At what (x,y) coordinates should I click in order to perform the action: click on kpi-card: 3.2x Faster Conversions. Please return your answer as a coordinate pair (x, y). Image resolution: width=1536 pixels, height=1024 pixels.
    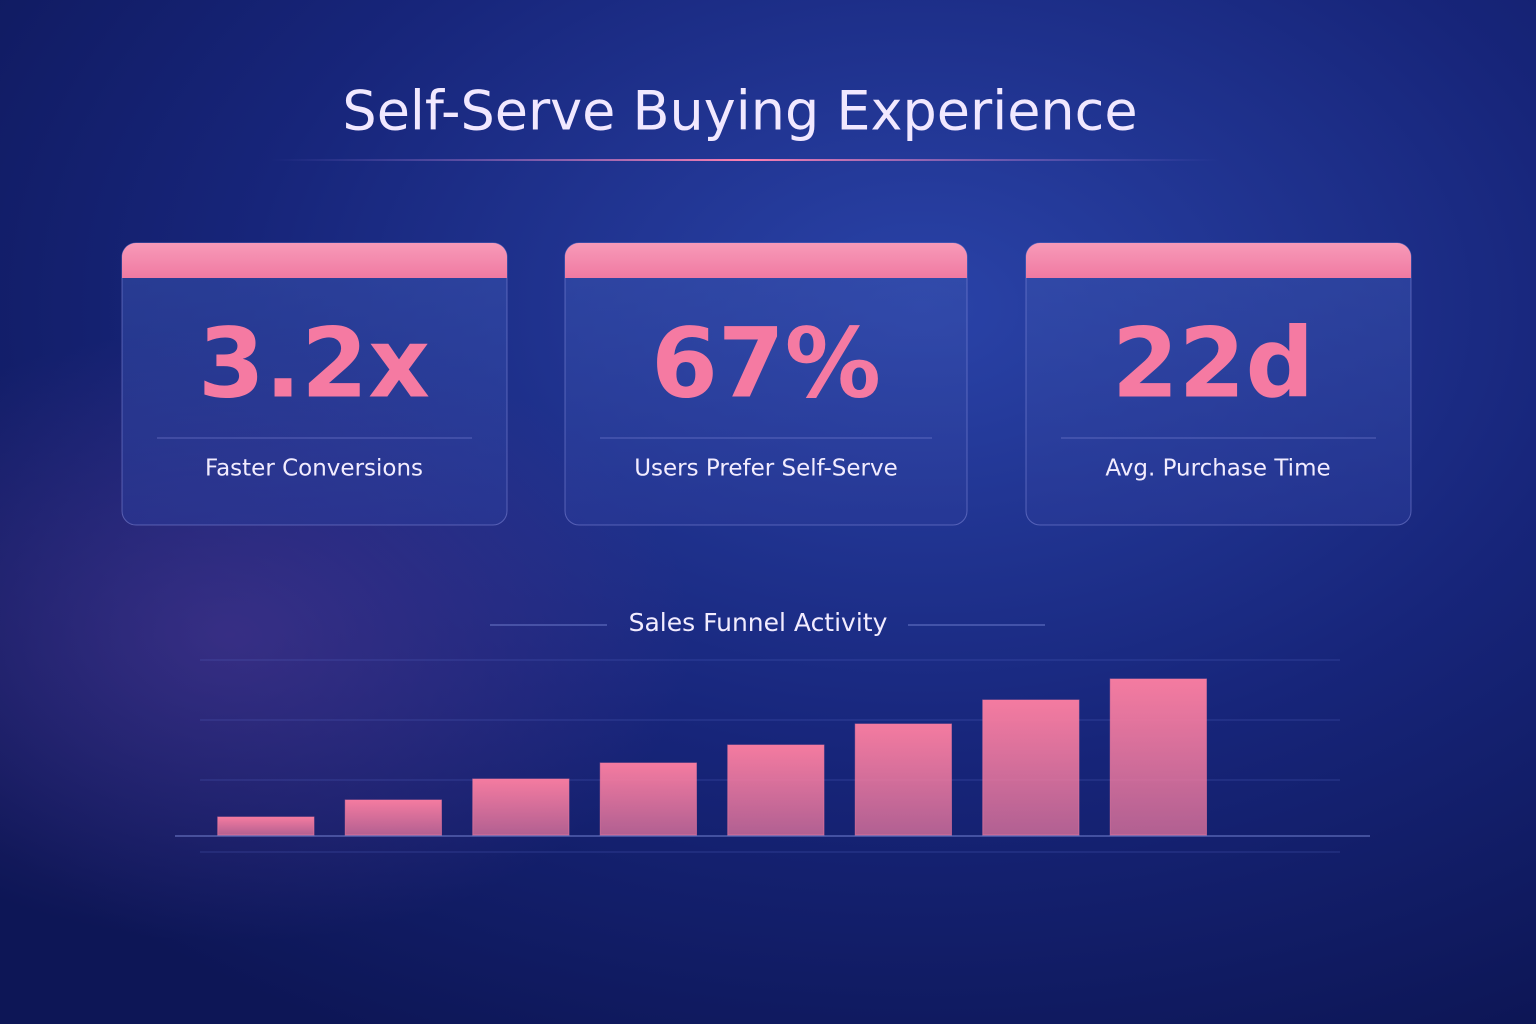
    Looking at the image, I should click on (314, 384).